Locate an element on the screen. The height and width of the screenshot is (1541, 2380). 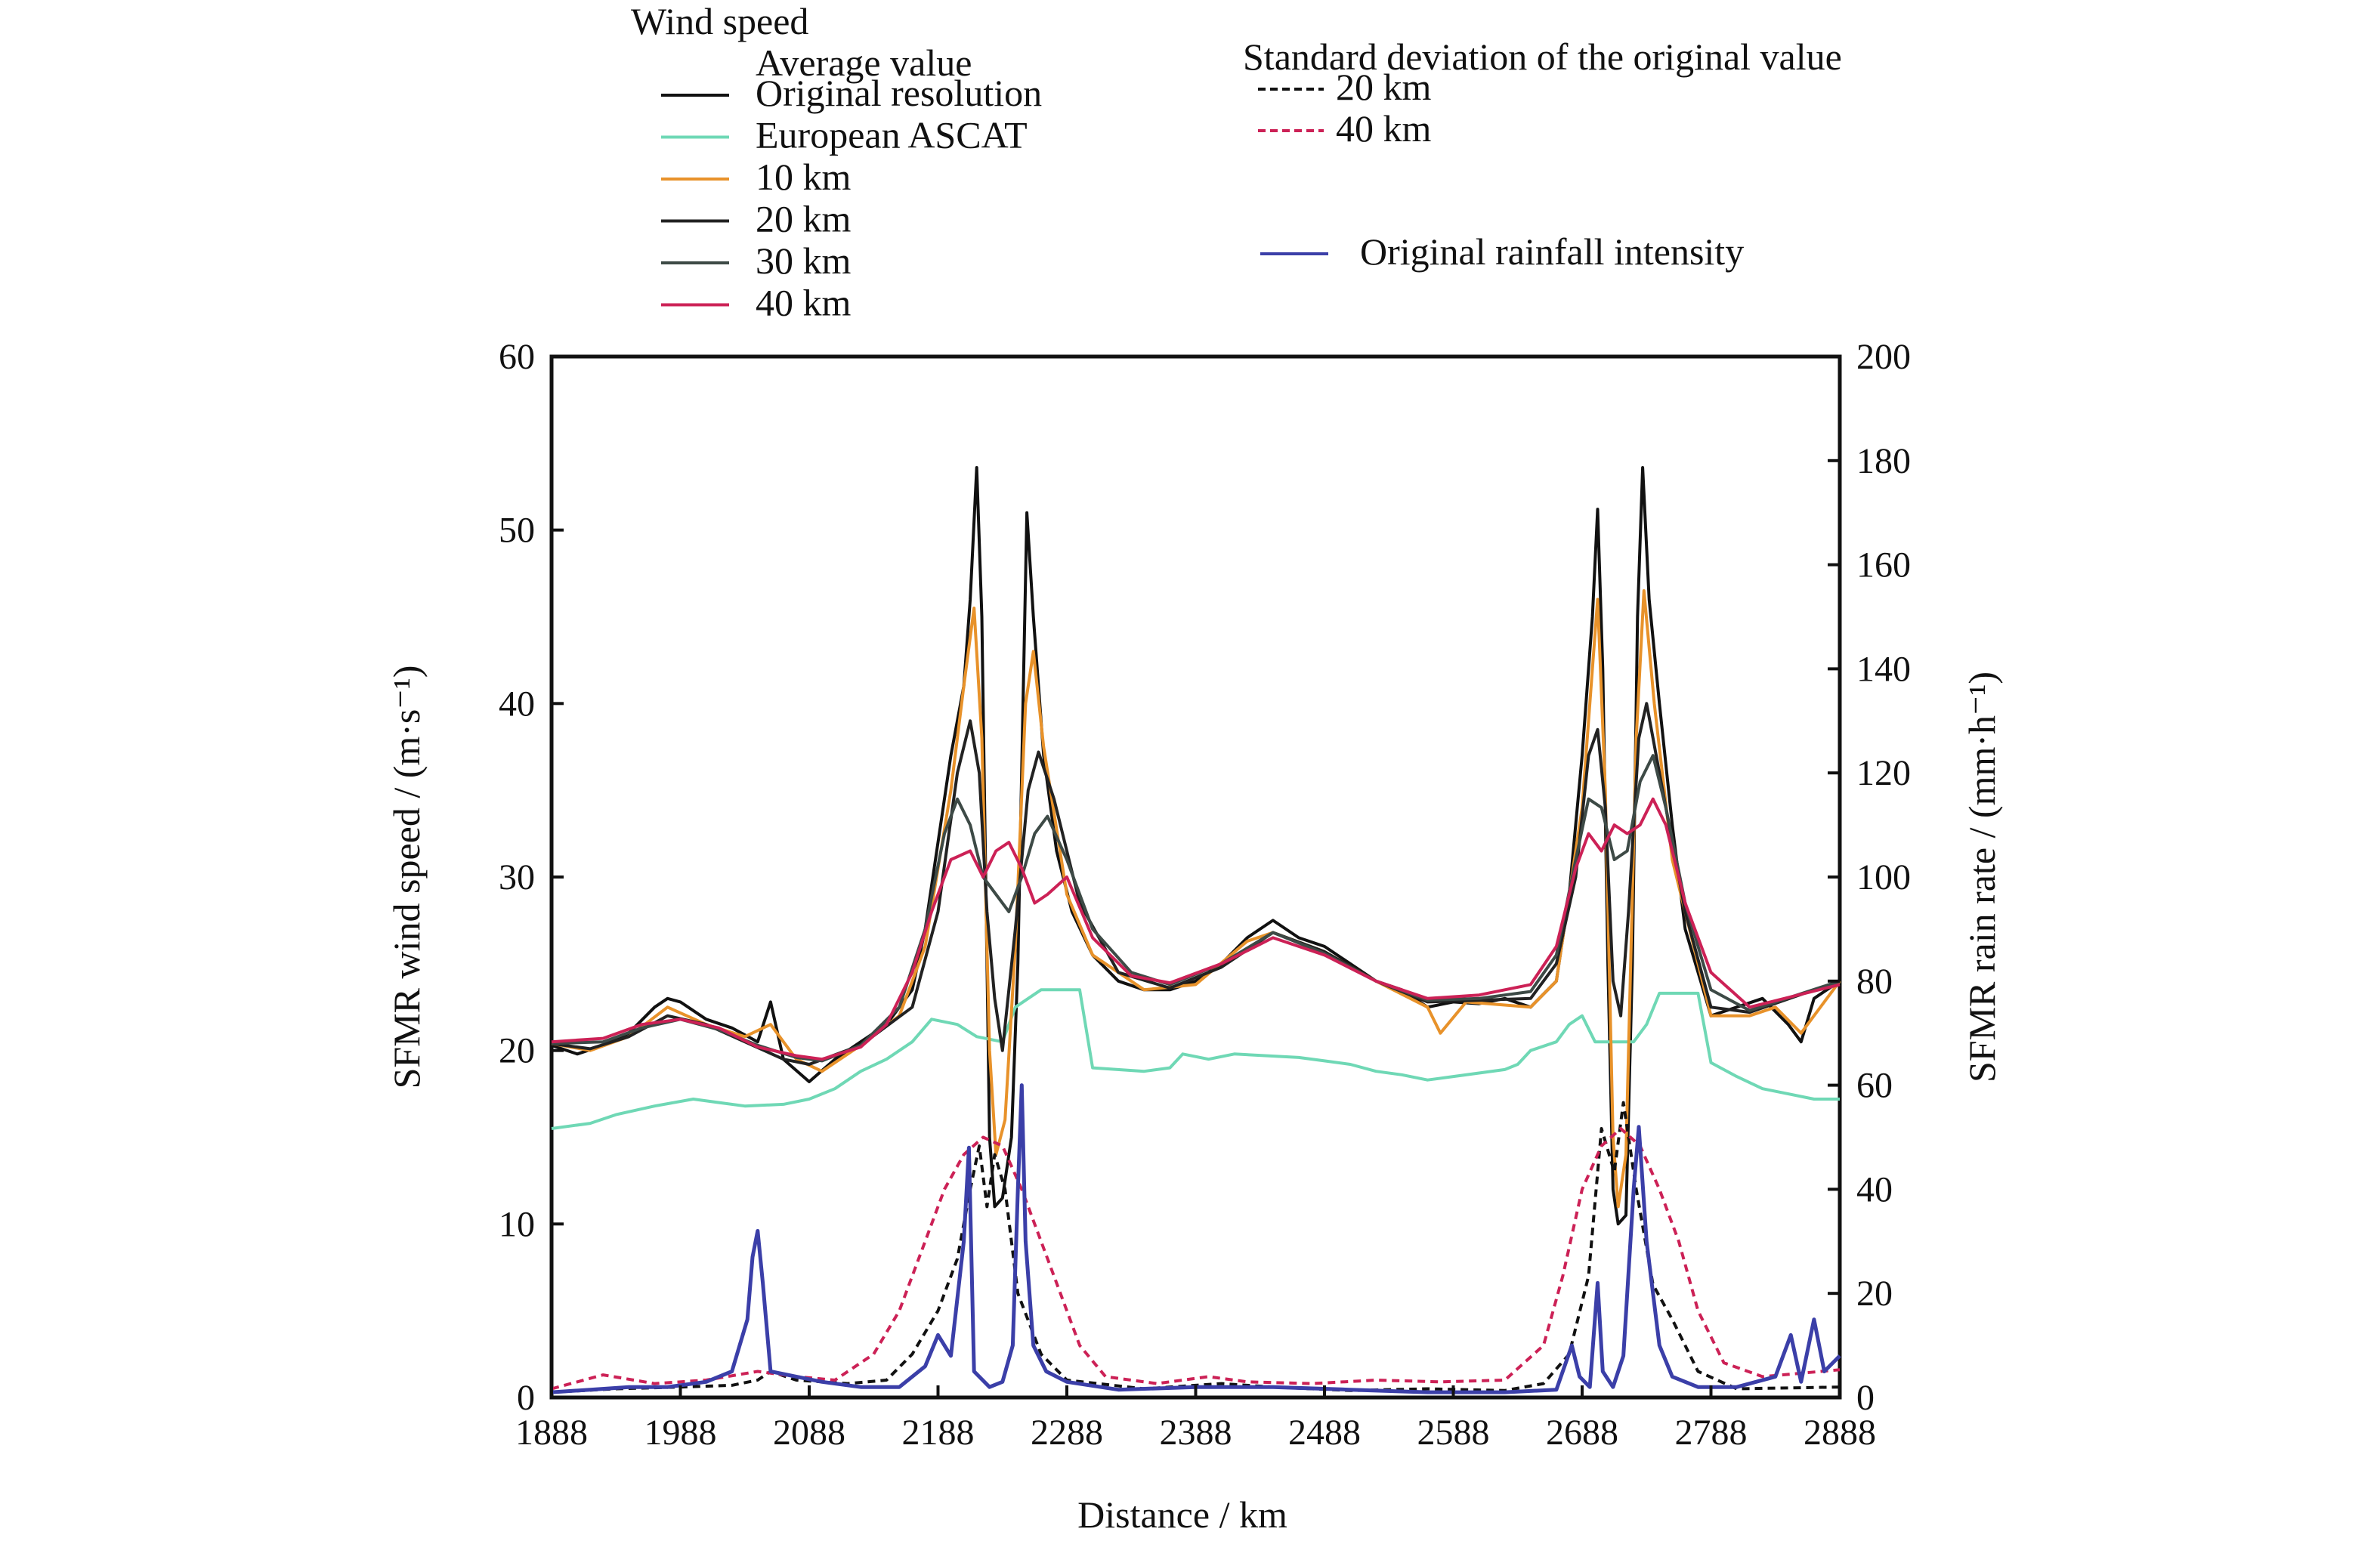
legend-label-std-40-km: 40 km is located at coordinates (1384, 128).